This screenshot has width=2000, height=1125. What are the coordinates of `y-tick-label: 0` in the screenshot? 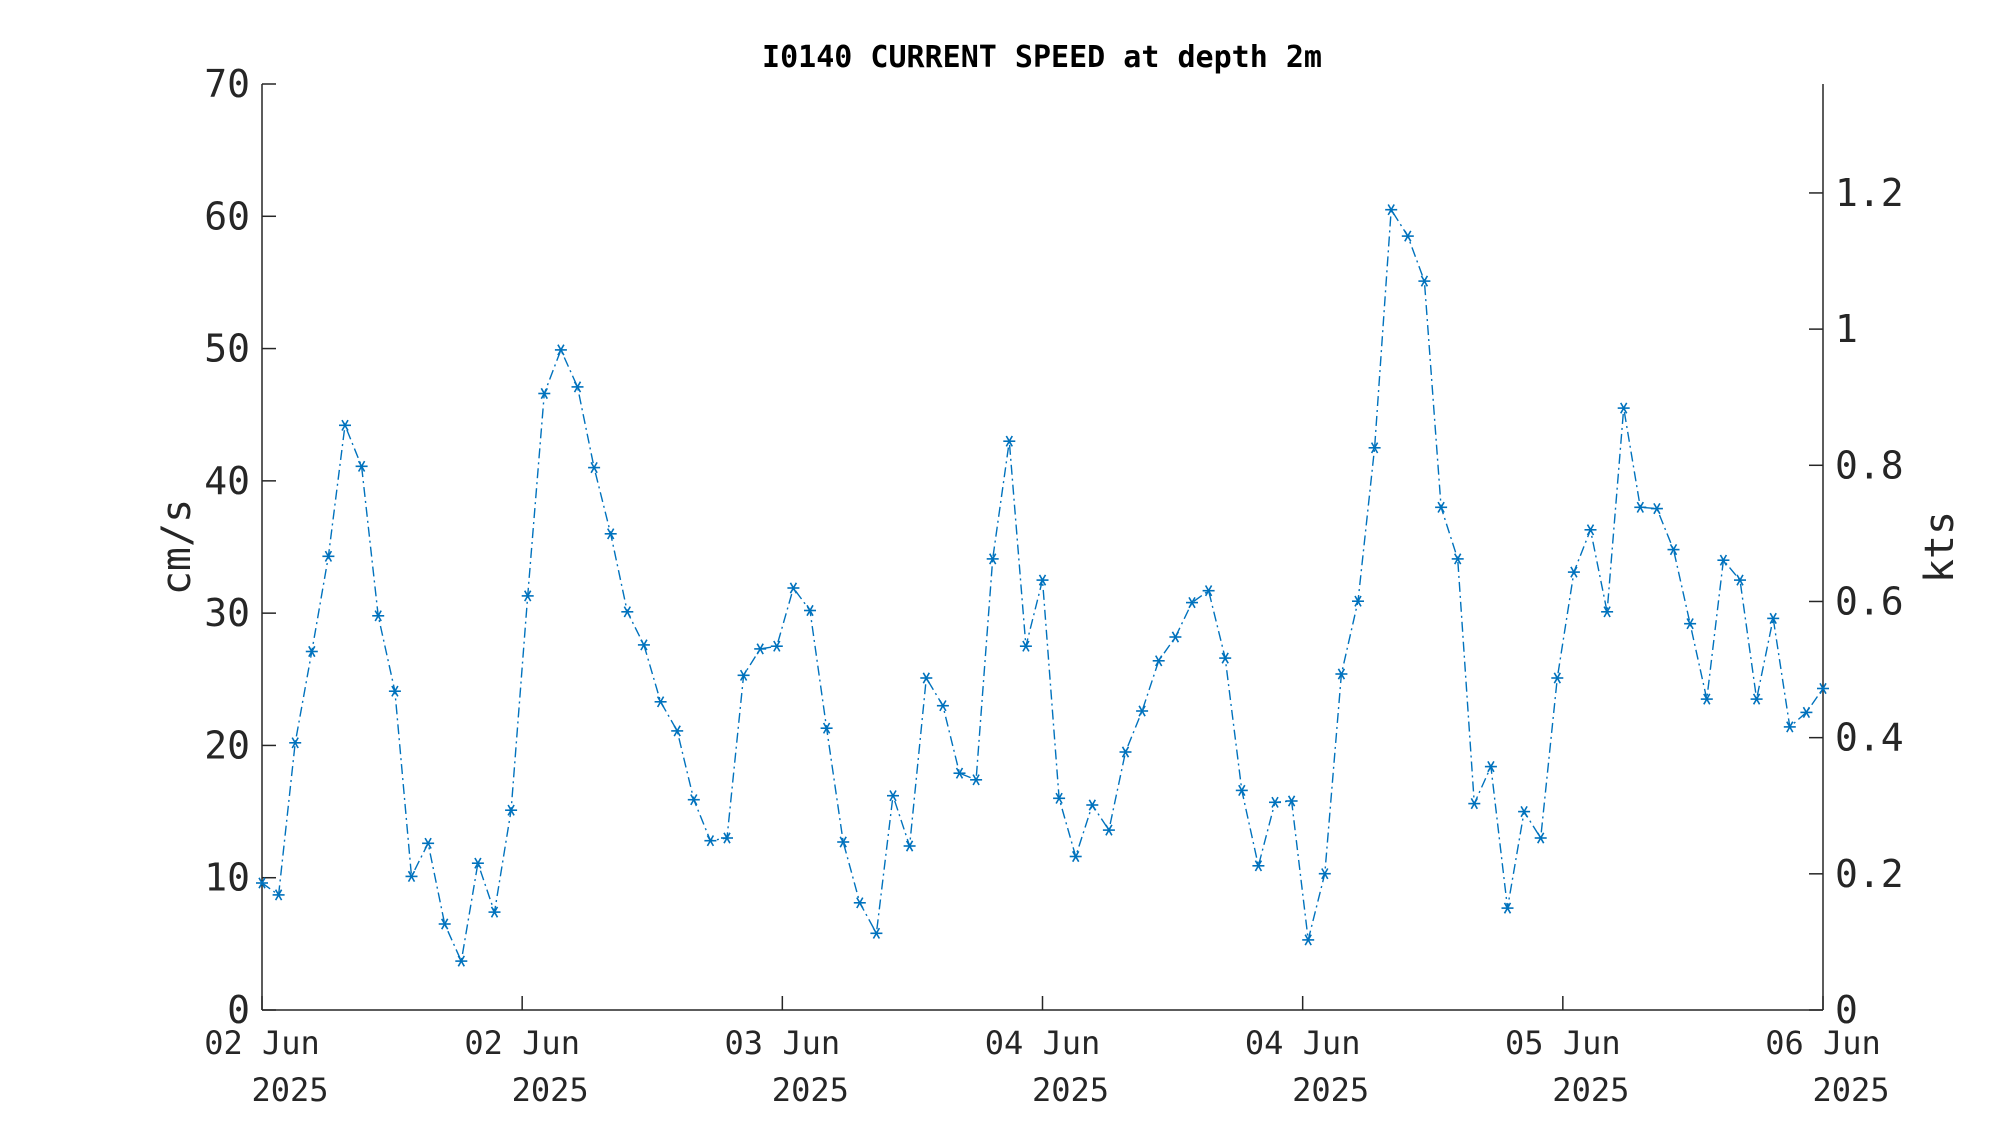 It's located at (238, 1010).